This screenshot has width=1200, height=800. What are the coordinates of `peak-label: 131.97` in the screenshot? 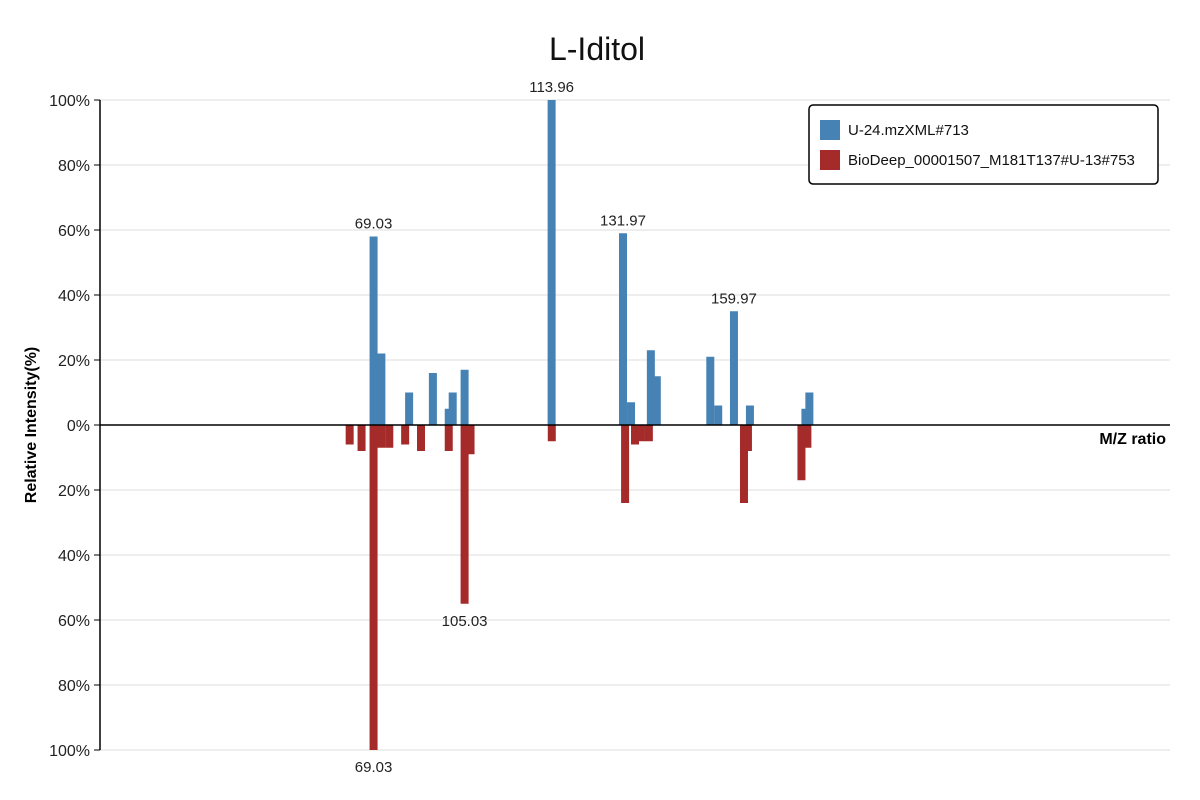 It's located at (623, 220).